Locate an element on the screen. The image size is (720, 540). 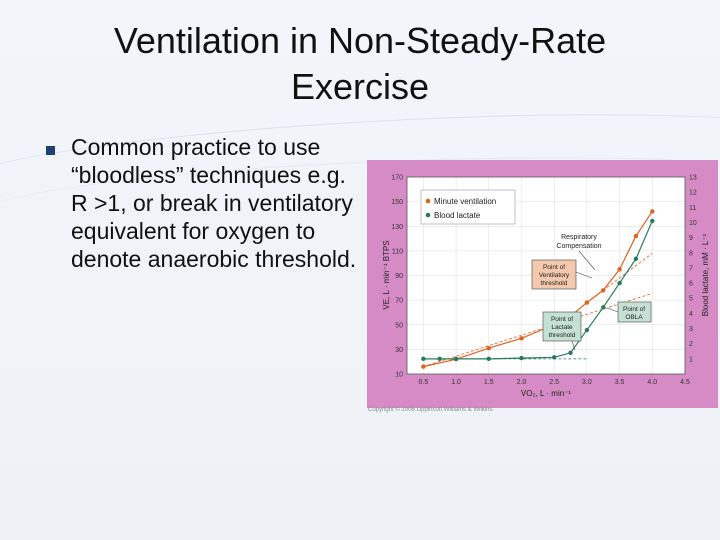
y-right-tick-label: 6 is located at coordinates (691, 284).